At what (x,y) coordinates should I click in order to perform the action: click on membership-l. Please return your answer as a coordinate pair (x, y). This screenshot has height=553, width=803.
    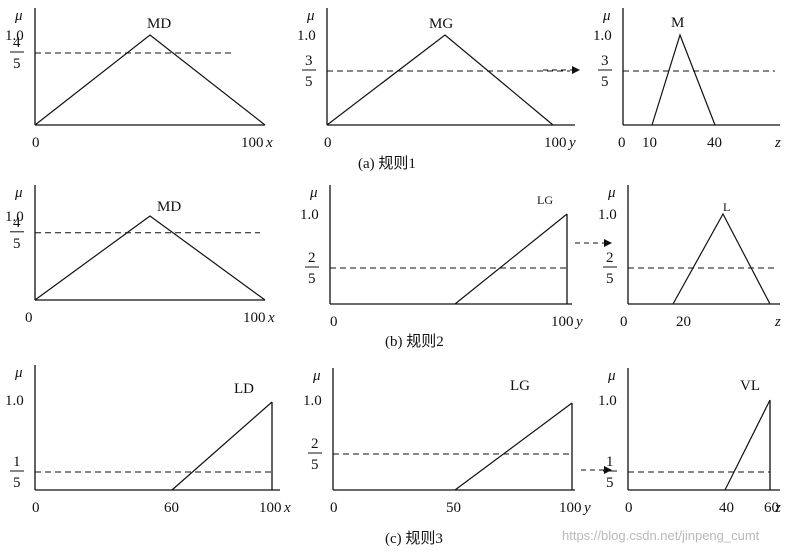
    Looking at the image, I should click on (721, 258).